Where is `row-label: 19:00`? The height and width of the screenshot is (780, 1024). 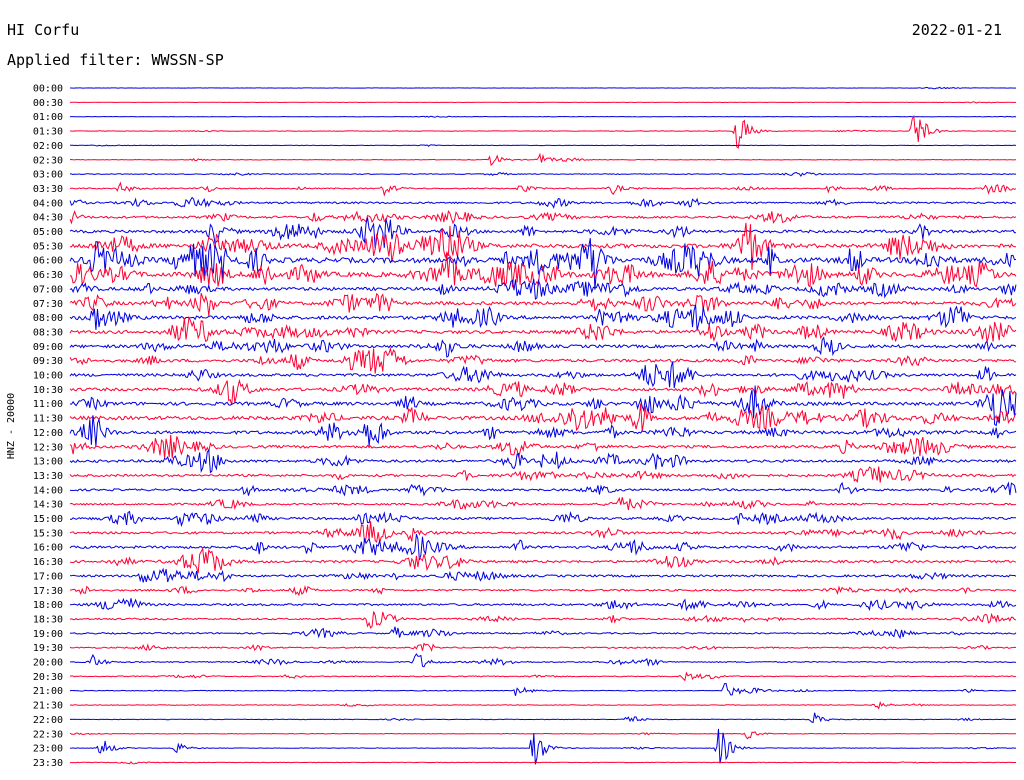 row-label: 19:00 is located at coordinates (48, 634).